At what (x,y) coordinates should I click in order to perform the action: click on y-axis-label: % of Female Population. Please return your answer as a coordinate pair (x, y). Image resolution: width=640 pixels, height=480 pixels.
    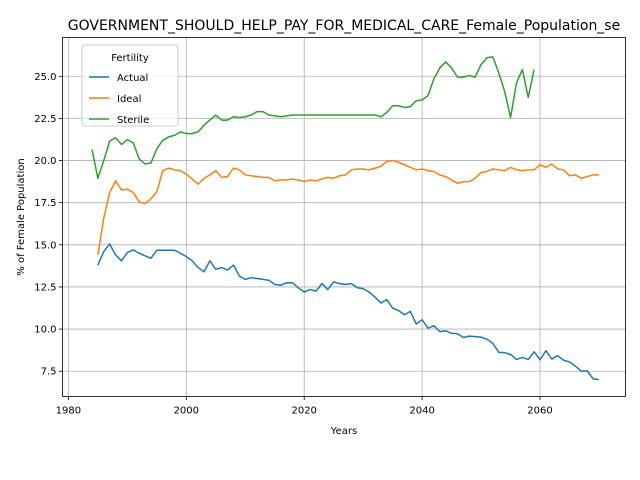
    Looking at the image, I should click on (21, 216).